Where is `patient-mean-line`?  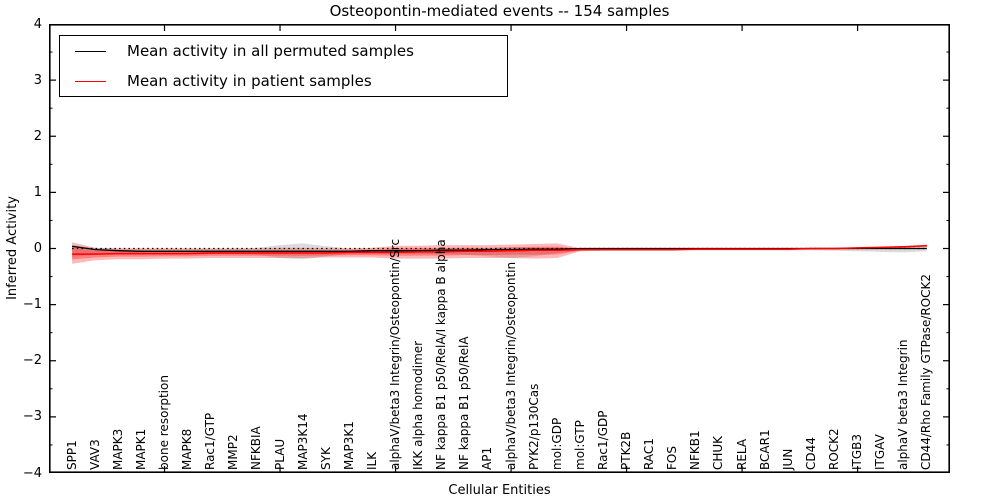
patient-mean-line is located at coordinates (499, 249).